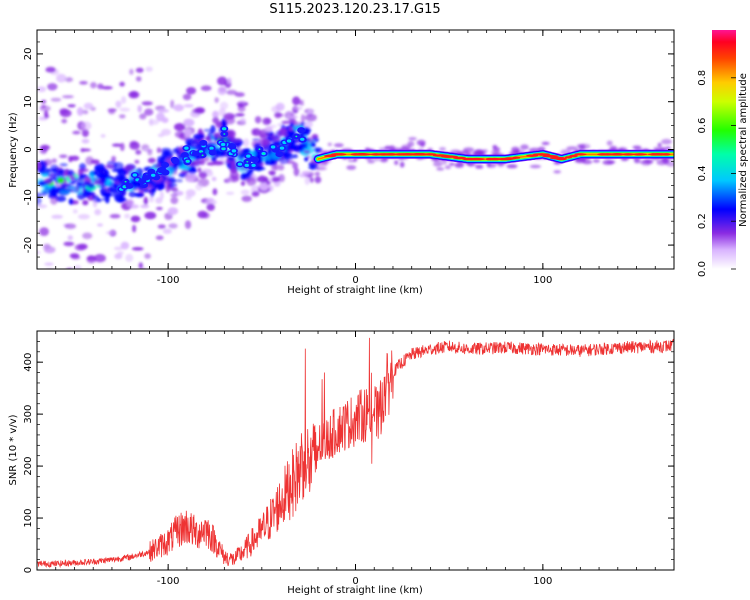 This screenshot has width=750, height=600. Describe the element at coordinates (355, 590) in the screenshot. I see `snr-xlabel: Height of straight line (km)` at that location.